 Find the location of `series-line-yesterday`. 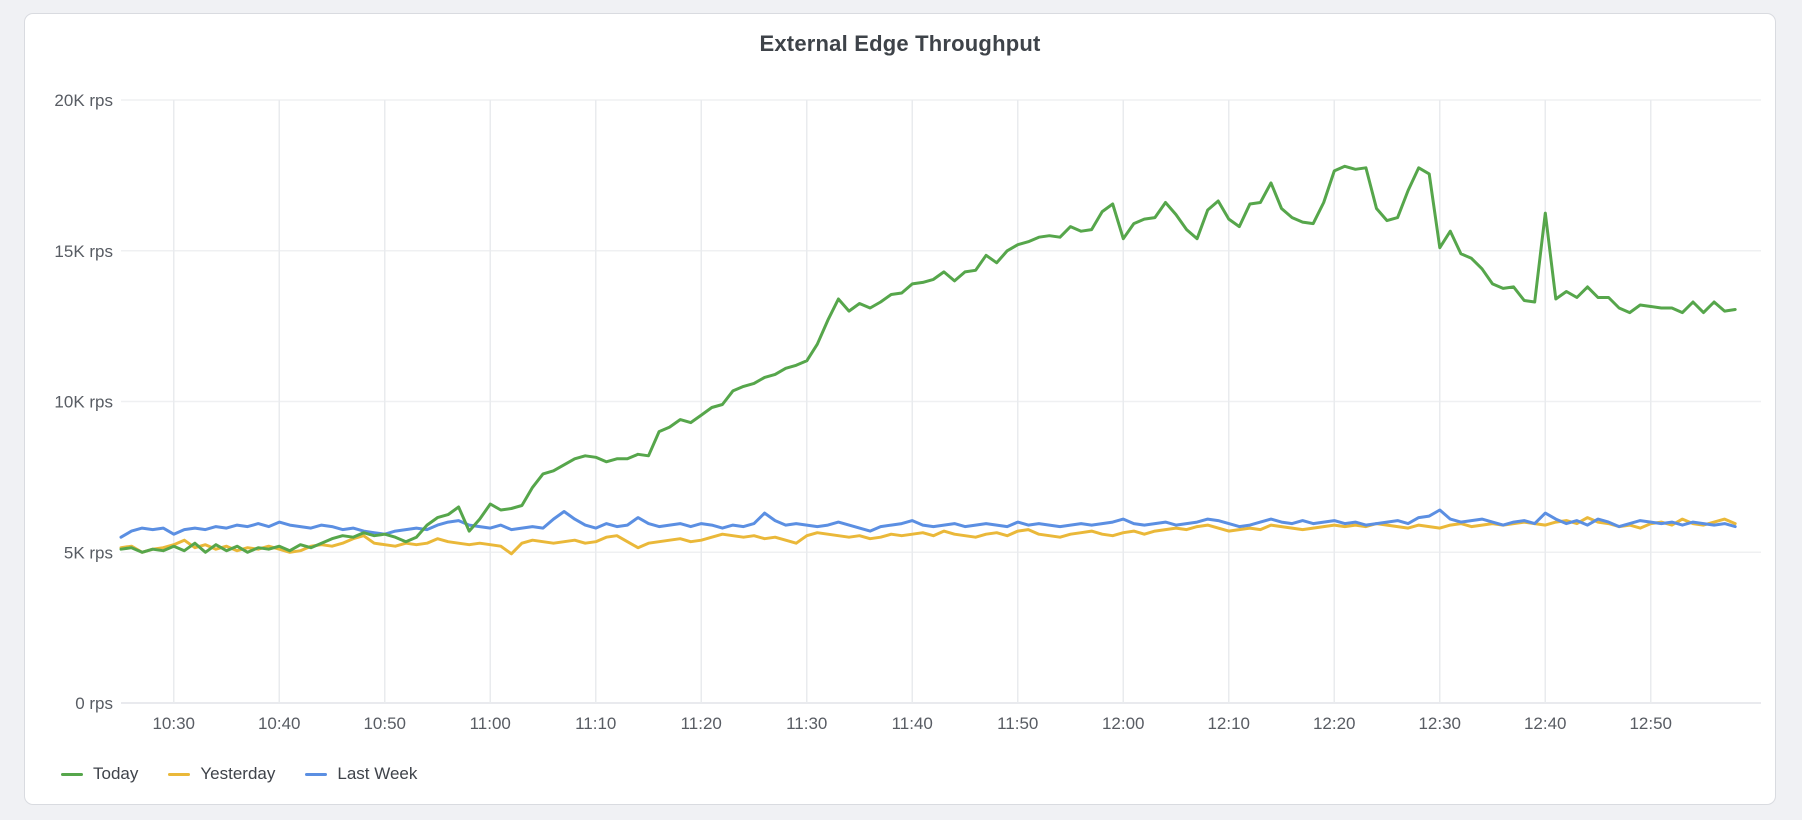

series-line-yesterday is located at coordinates (928, 536).